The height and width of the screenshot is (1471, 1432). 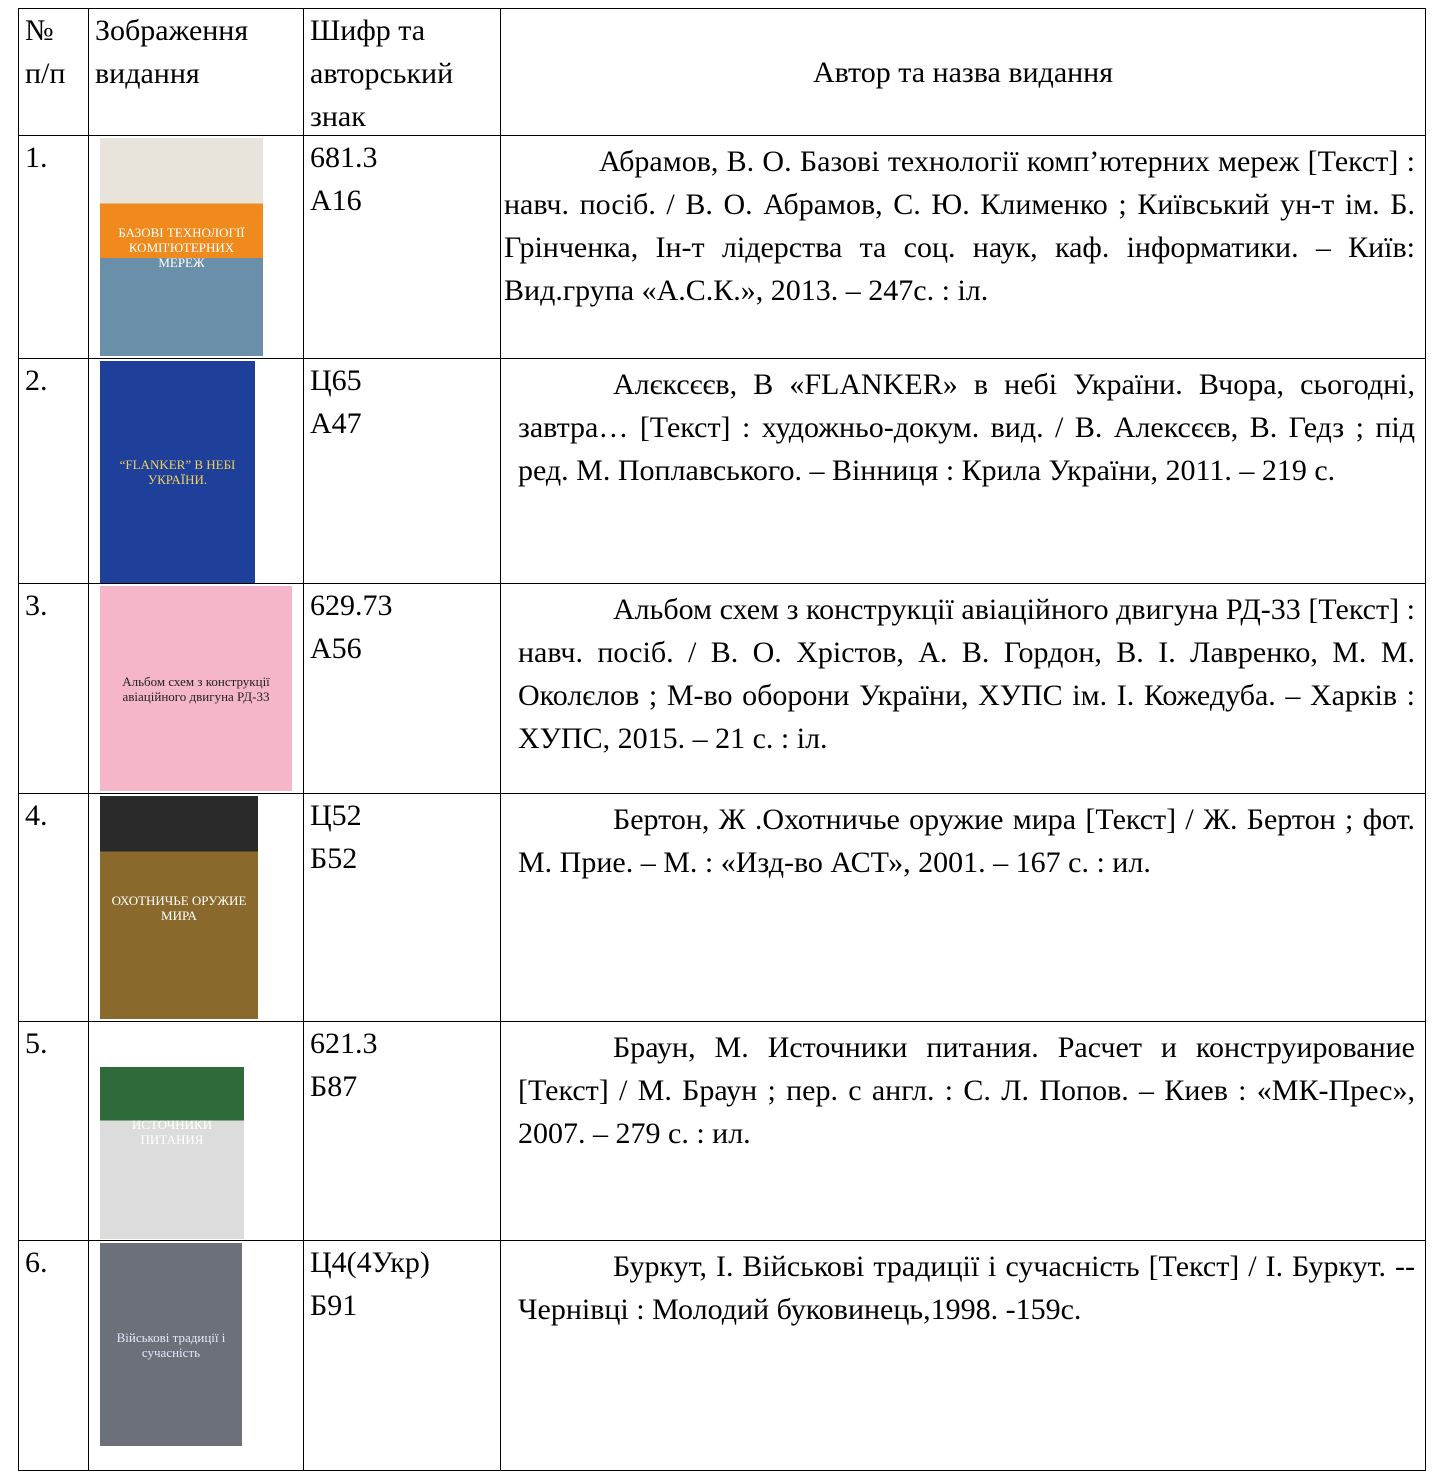 What do you see at coordinates (334, 1305) in the screenshot?
I see `code-text: Б91` at bounding box center [334, 1305].